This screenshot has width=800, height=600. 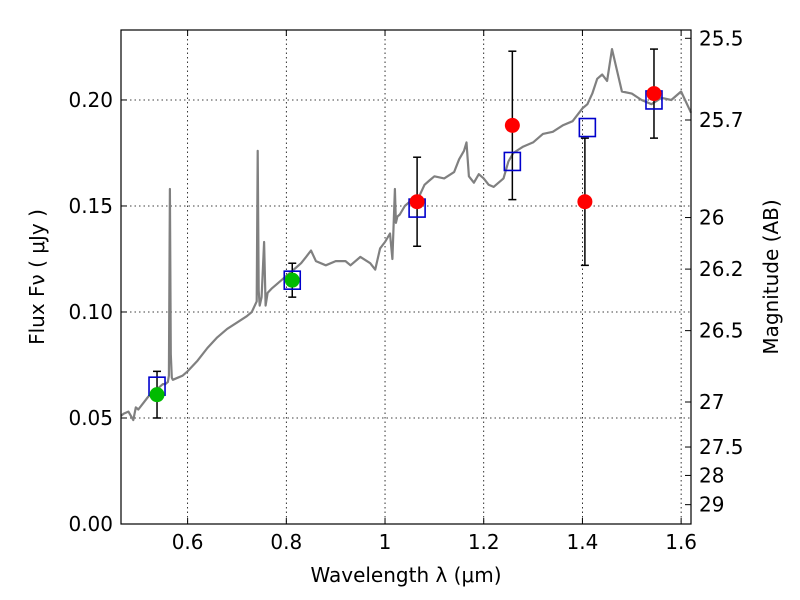 I want to click on y-tick-label: 0.15, so click(x=90, y=206).